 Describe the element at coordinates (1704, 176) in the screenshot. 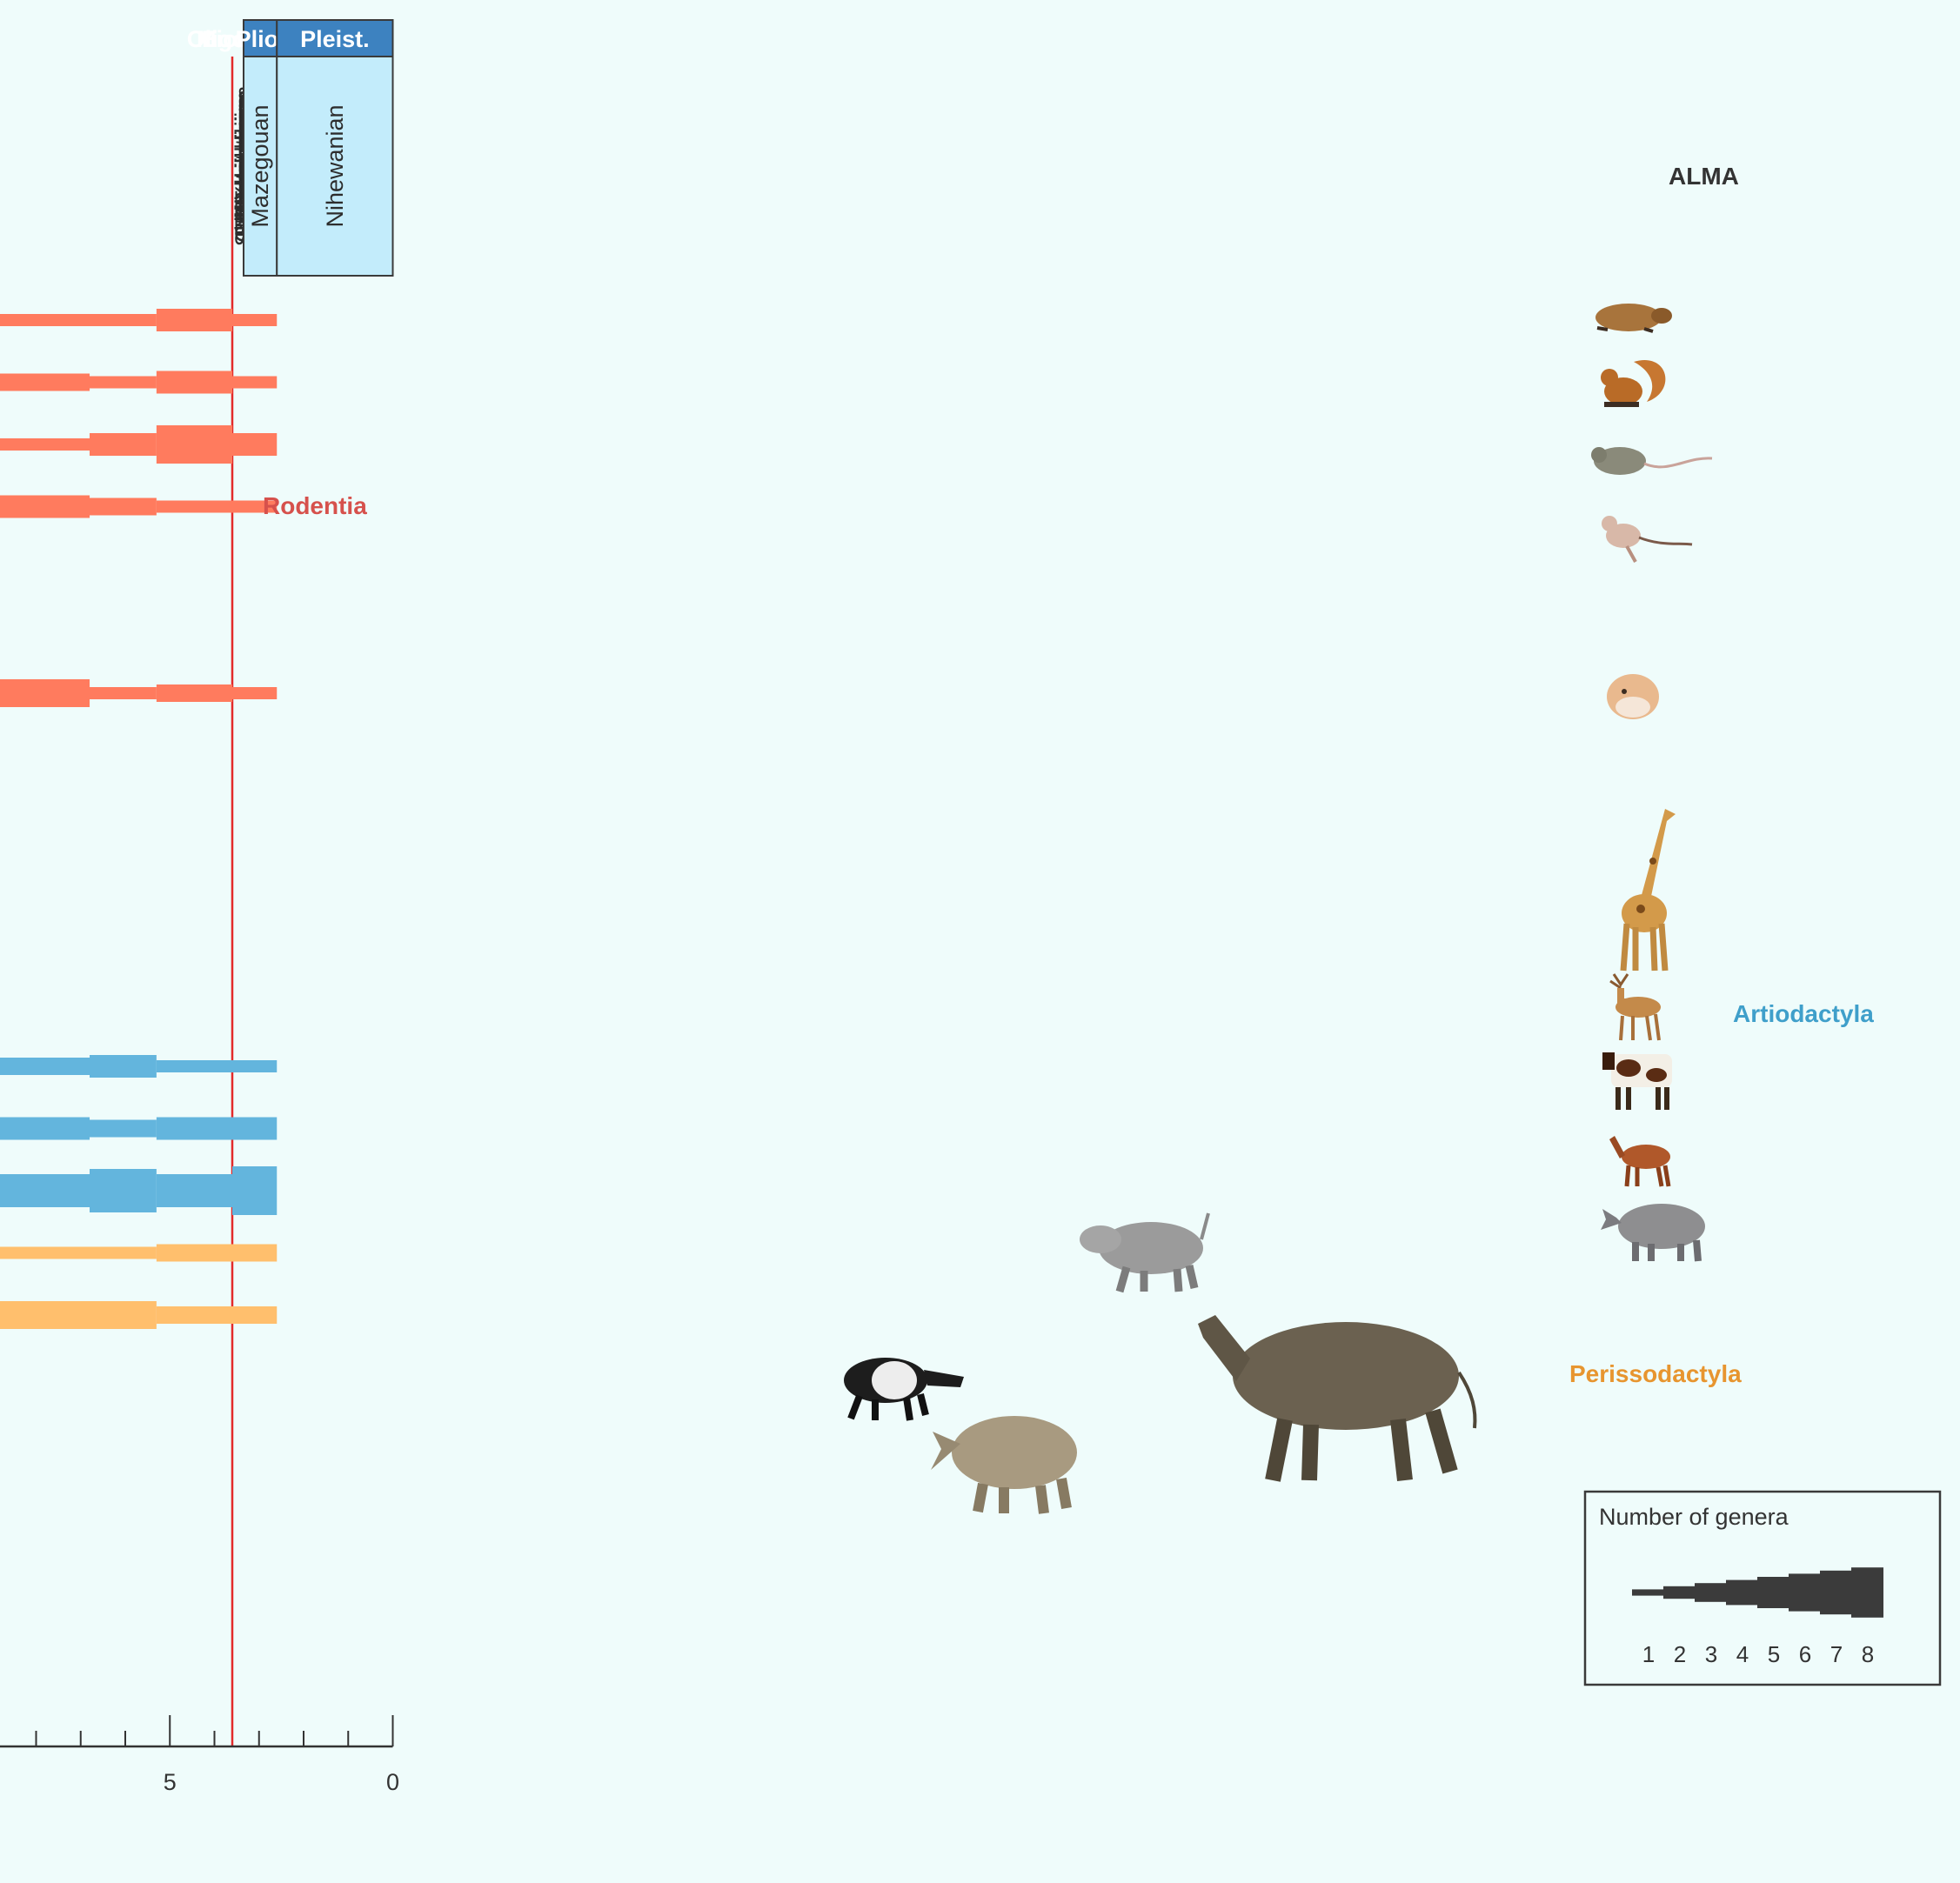

I see `alma-header-label: ALMA` at that location.